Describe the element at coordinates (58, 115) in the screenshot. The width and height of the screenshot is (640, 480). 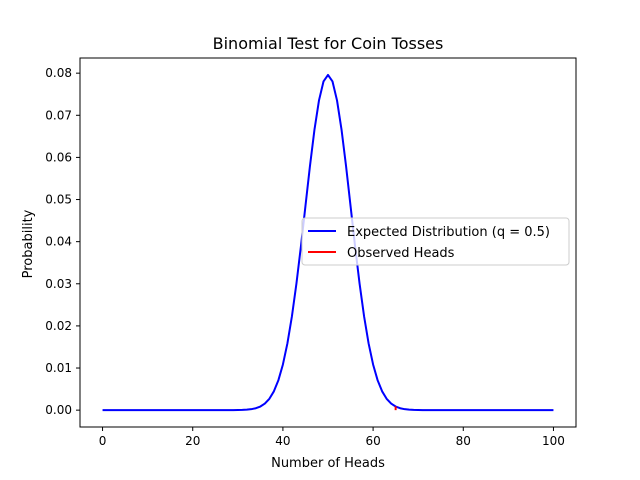
I see `y-tick-label: 0.07` at that location.